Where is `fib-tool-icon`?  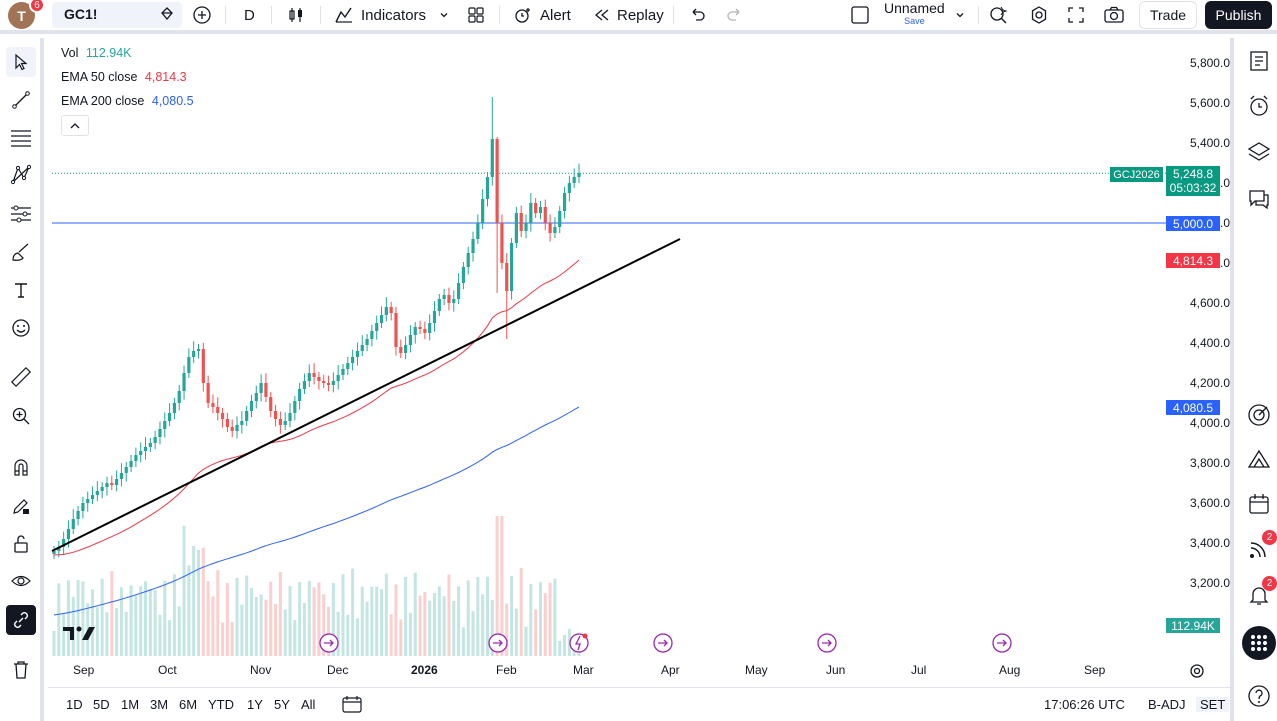 fib-tool-icon is located at coordinates (21, 138).